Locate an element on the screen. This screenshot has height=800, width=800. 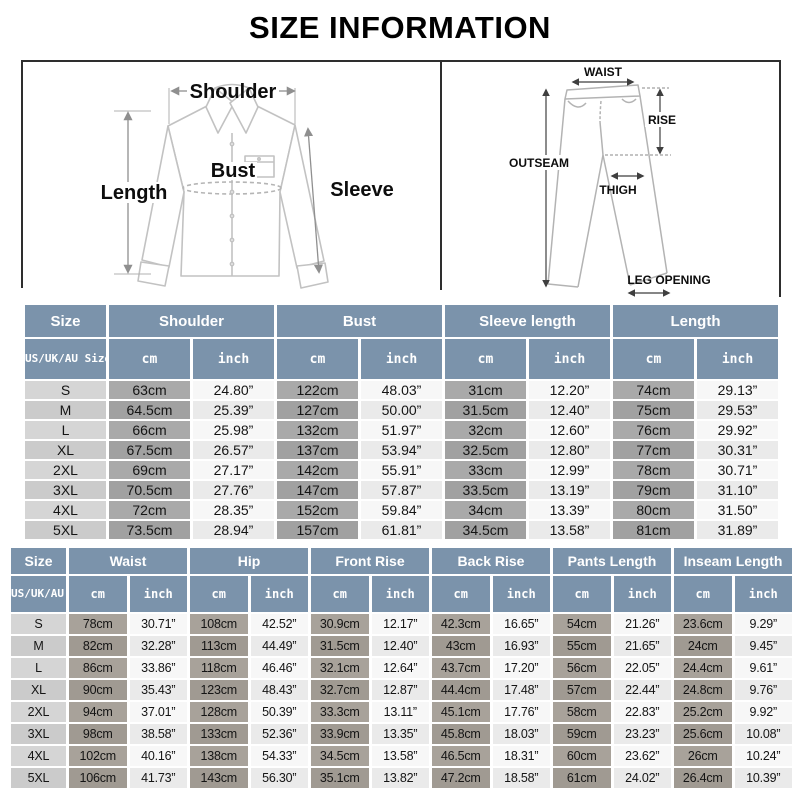
inch-value-cell: 13.19” is located at coordinates (569, 490).